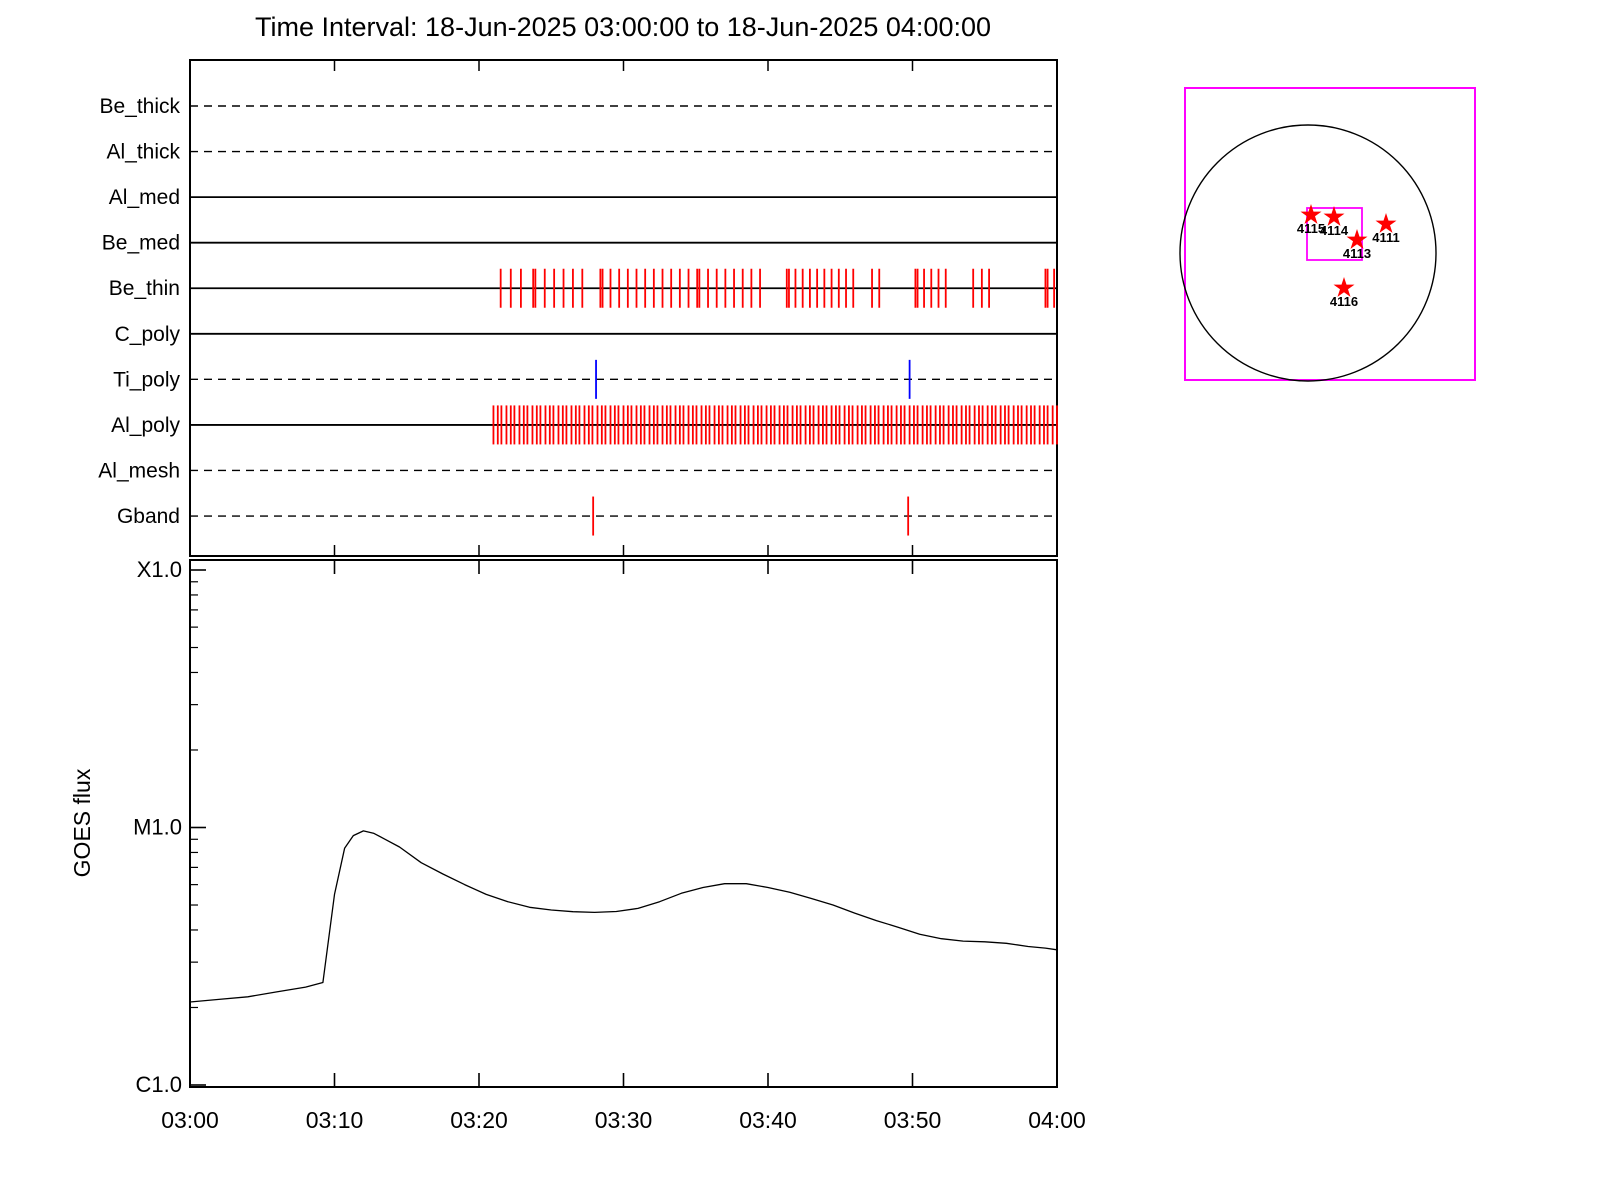  I want to click on goes-ylabel: GOES flux, so click(82, 822).